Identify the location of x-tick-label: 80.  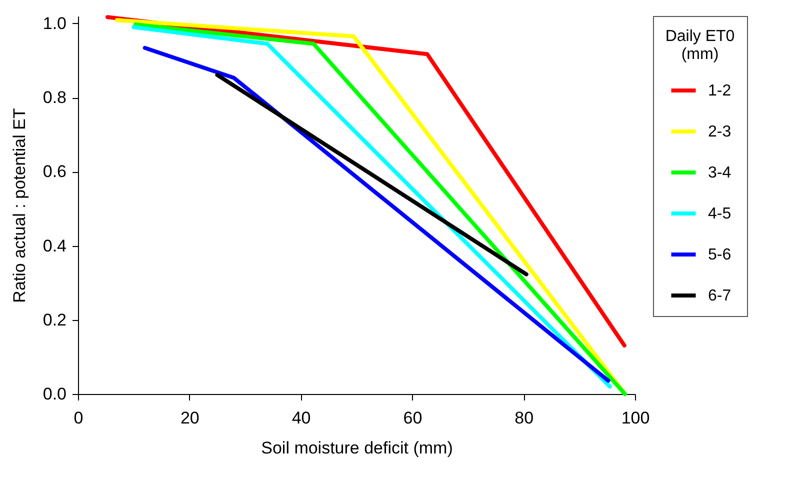
(524, 418).